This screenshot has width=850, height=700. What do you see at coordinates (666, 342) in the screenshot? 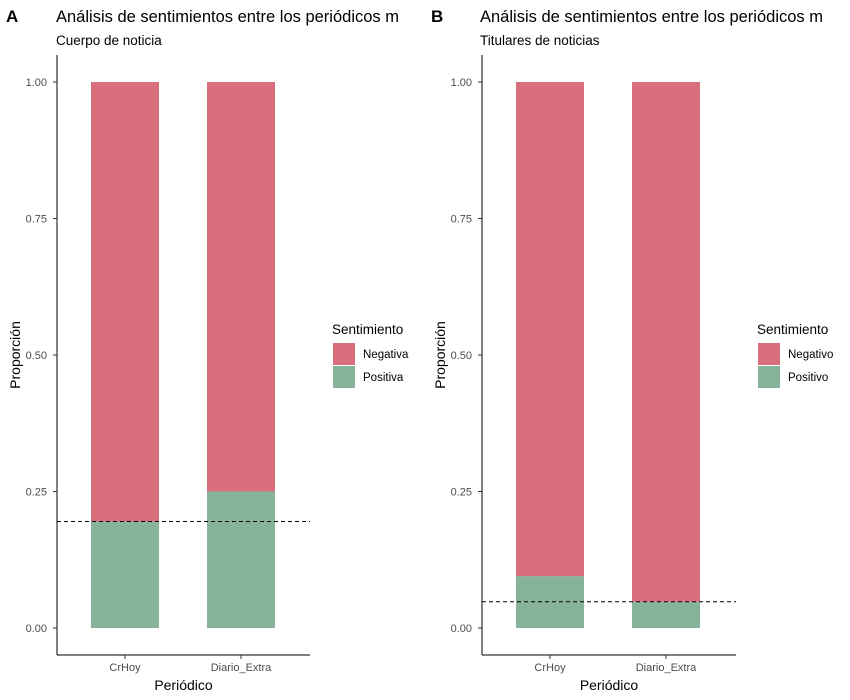
I see `bar-diario-extra-negativo` at bounding box center [666, 342].